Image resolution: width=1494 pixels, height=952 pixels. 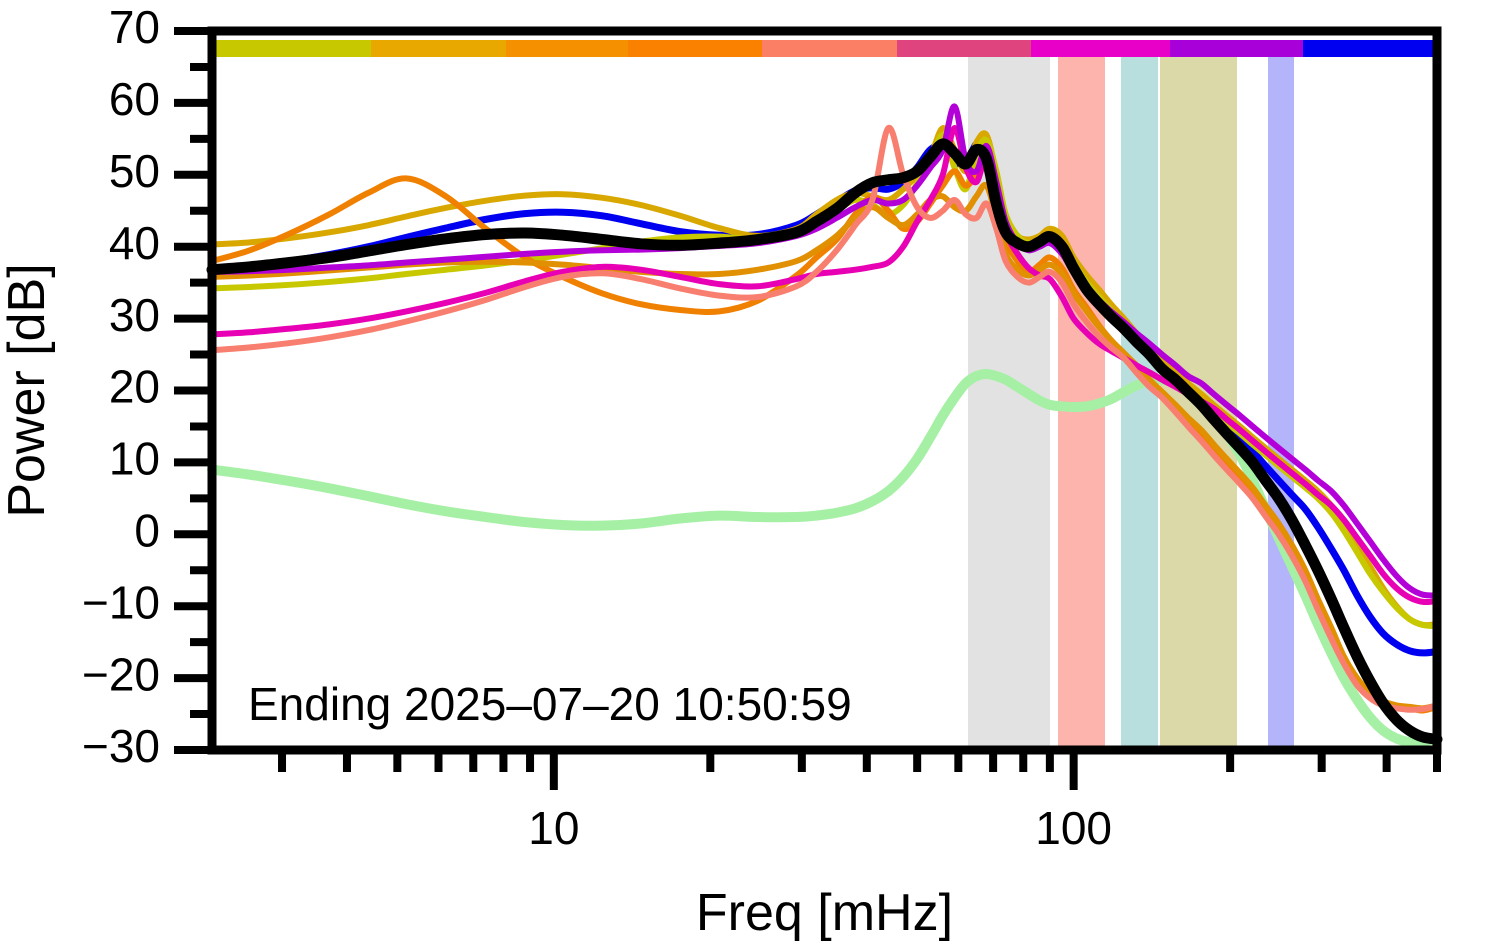 What do you see at coordinates (28, 390) in the screenshot?
I see `y-axis-title: Power [dB]` at bounding box center [28, 390].